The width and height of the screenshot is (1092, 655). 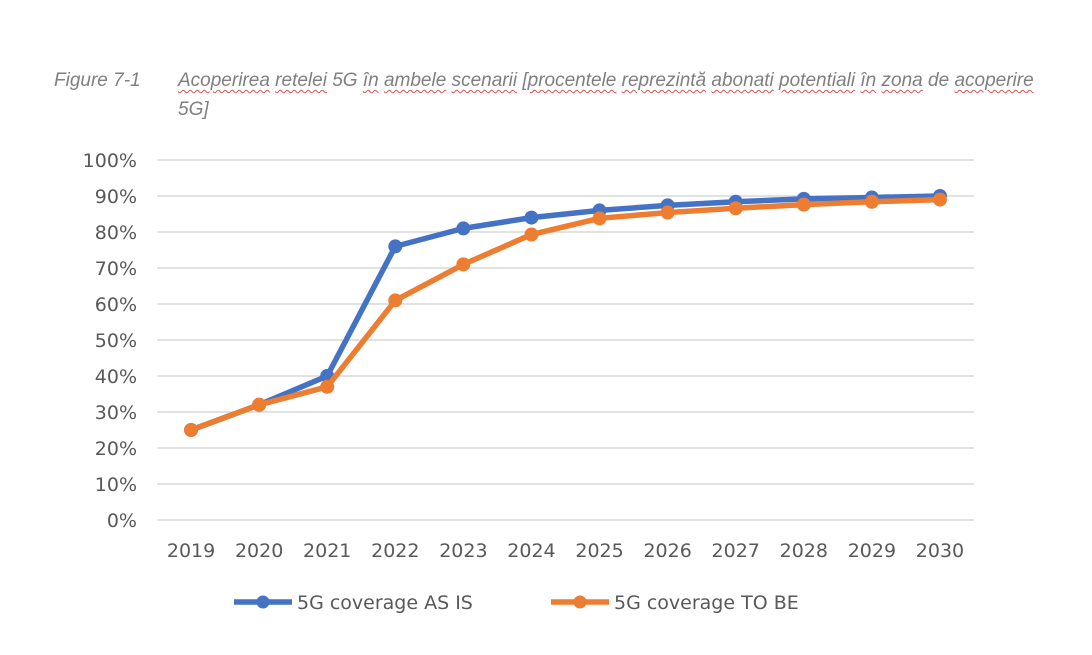 I want to click on y-tick-label: 100%, so click(x=110, y=161).